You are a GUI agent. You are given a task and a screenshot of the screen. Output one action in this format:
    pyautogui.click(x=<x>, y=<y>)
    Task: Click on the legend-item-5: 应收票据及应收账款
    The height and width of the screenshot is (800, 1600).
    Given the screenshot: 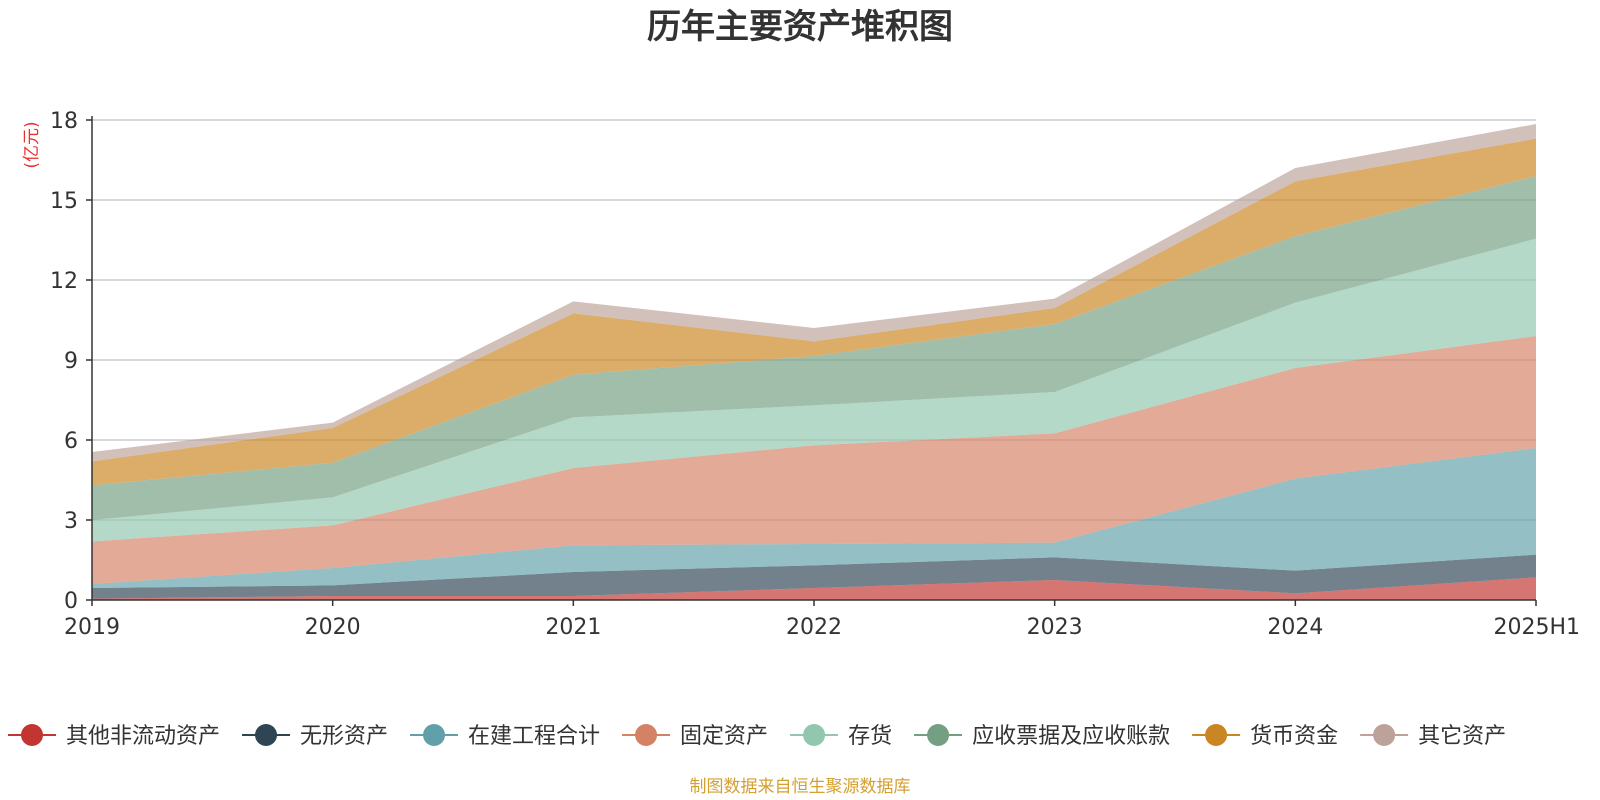 What is the action you would take?
    pyautogui.click(x=1042, y=736)
    